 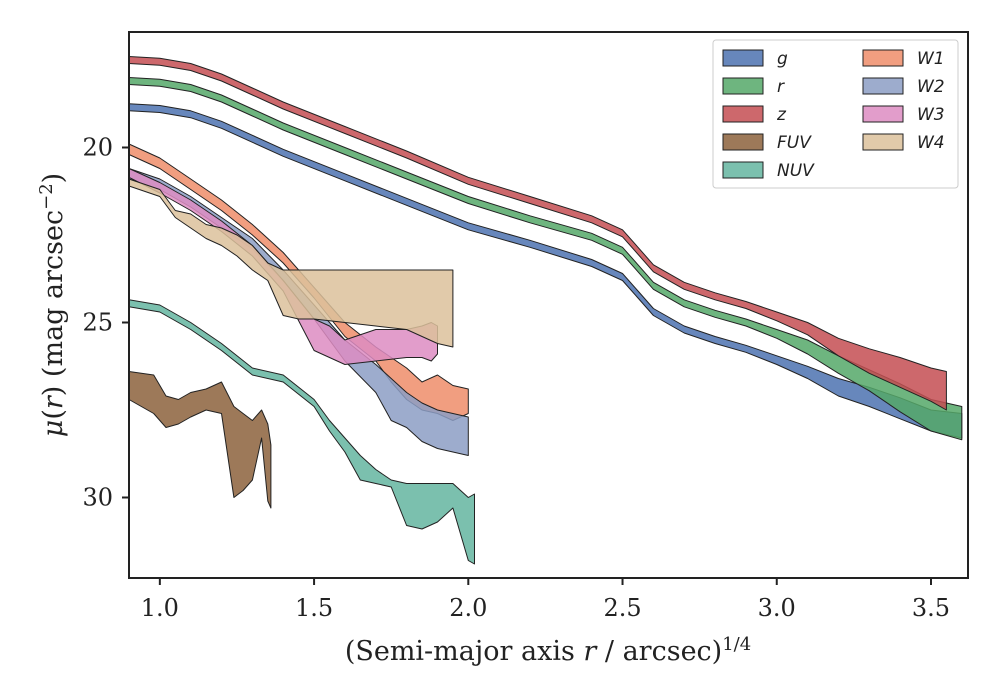 I want to click on legend-swatch-w1, so click(x=883, y=58).